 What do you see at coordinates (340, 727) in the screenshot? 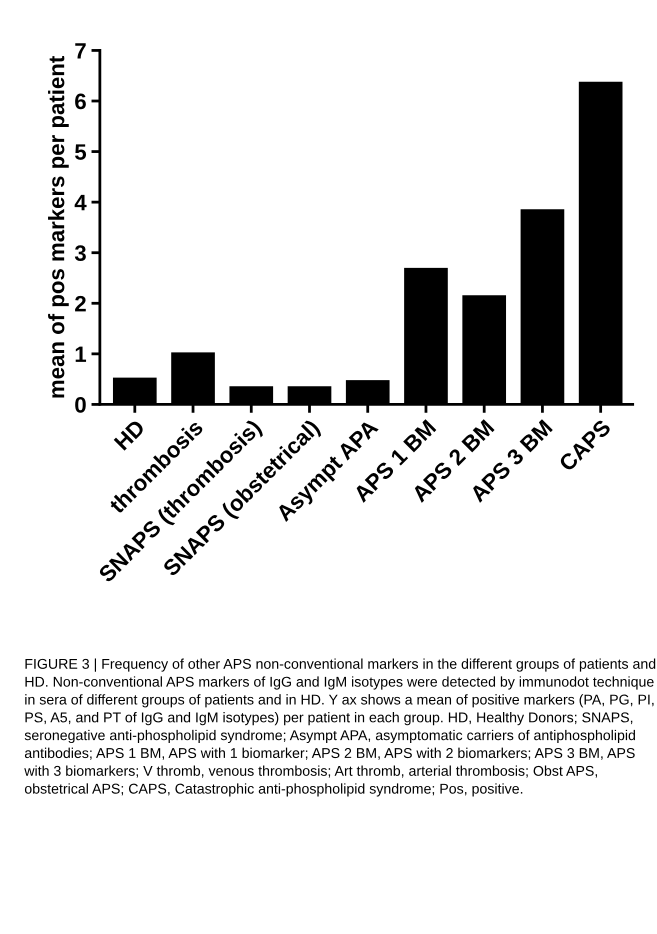
I see `caption: FIGURE 3 | Frequency of other APS non-conventional markers in the different groups of patients and HD. Non-conventional APS markers of IgG and IgM isotypes were detected by immunodot technique in sera of different groups of patients and in HD. Y ax shows a mean of positive markers (PA, PG, PI, PS, A5, and PT of IgG and IgM isotypes) per patient in each group. HD, Healthy Donors; SNAPS, seronegative anti-phospholipid syndrome; Asympt APA, asymptomatic carriers of antiphospholipid antibodies; APS 1 BM, APS with 1 biomarker; APS 2 BM, APS with 2 biomarkers; APS 3 BM, APS with 3 biomarkers; V thromb, venous thrombosis; Art thromb, arterial thrombosis; Obst APS, obstetrical APS; CAPS, Catastrophic anti-phospholipid syndrome; Pos, positive.` at bounding box center [340, 727].